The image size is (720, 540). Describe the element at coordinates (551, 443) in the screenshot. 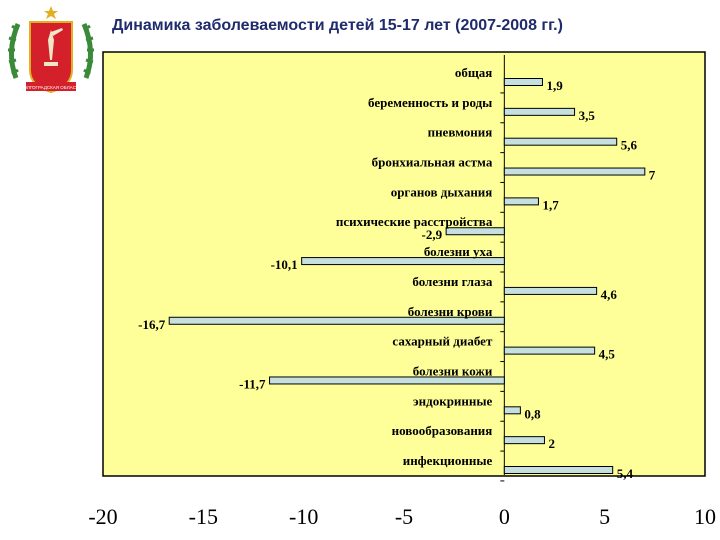

I see `value-label-12: 2` at that location.